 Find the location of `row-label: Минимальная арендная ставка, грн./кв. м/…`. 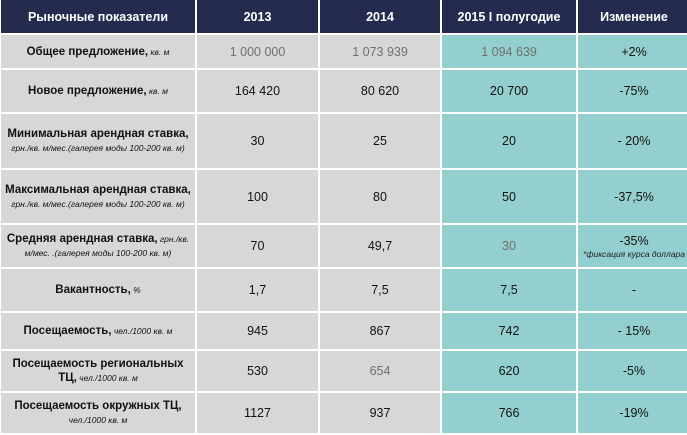

row-label: Минимальная арендная ставка, грн./кв. м/… is located at coordinates (98, 141).